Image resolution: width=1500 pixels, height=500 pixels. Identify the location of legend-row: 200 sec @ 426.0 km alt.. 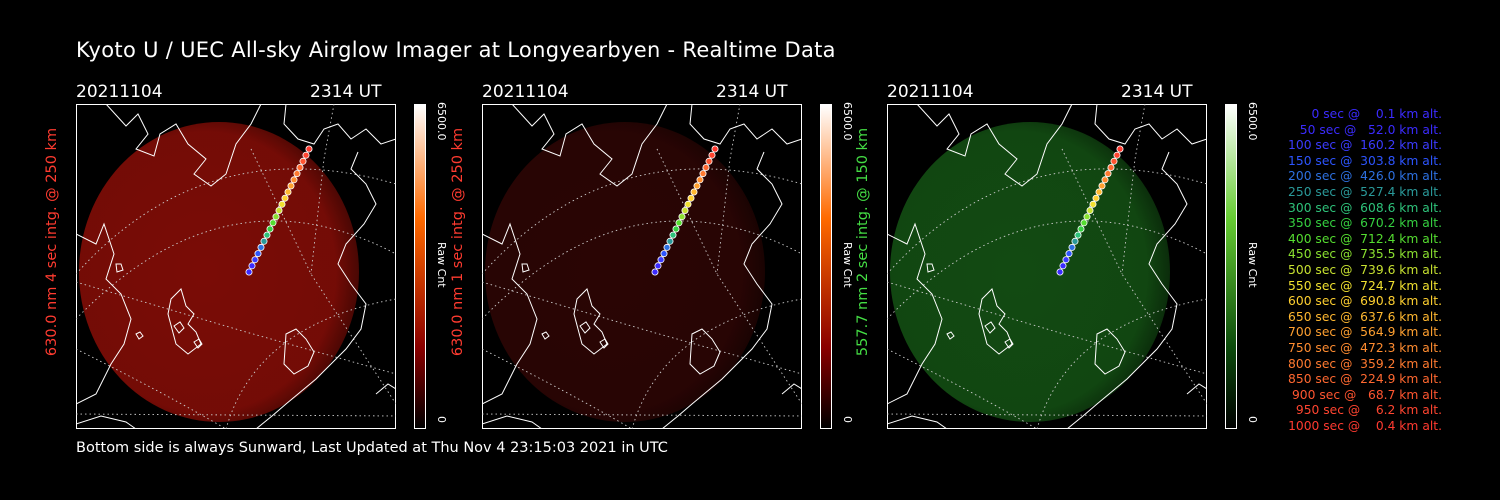
(1365, 176).